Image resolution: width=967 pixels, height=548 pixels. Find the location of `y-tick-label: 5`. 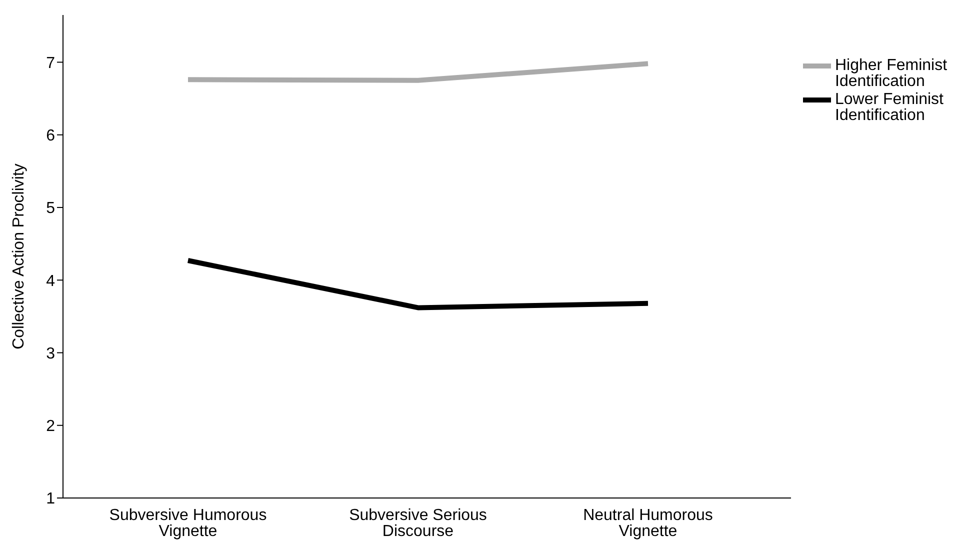

y-tick-label: 5 is located at coordinates (51, 209).